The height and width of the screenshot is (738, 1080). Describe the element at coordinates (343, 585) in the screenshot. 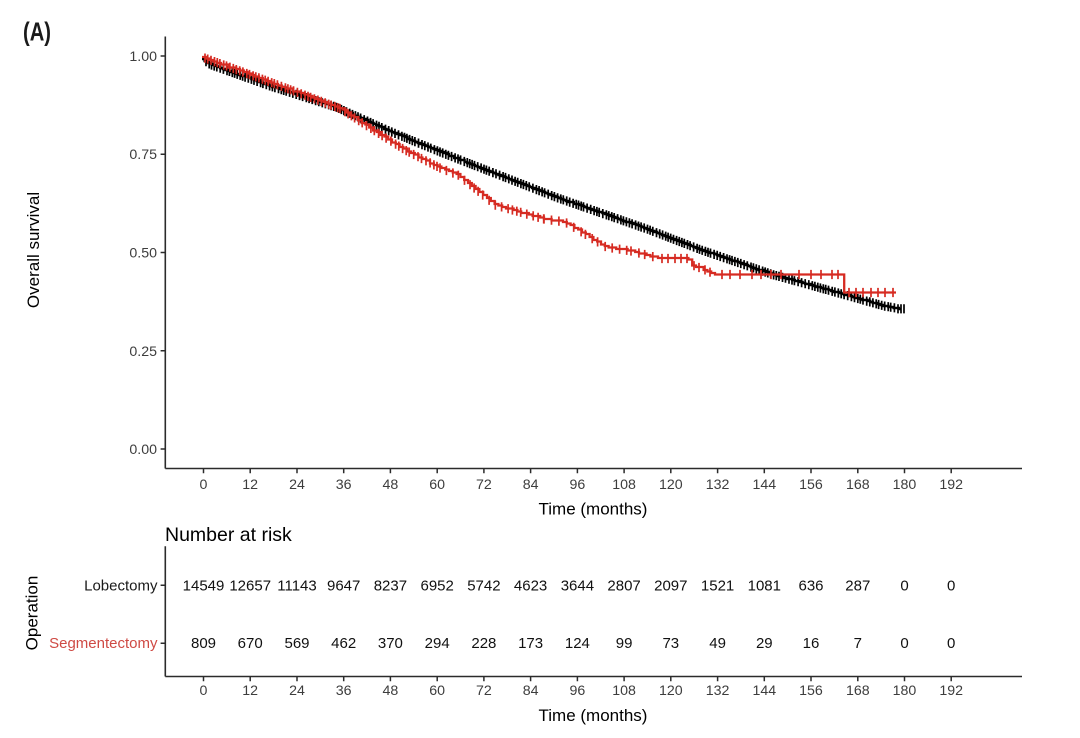

I see `svg-text: 9647` at that location.